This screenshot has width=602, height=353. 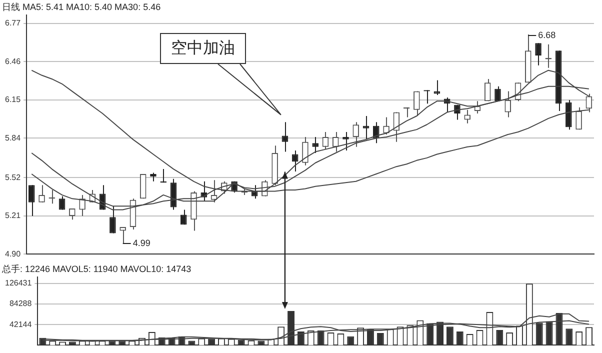 I want to click on annotation: 6.68, so click(x=547, y=35).